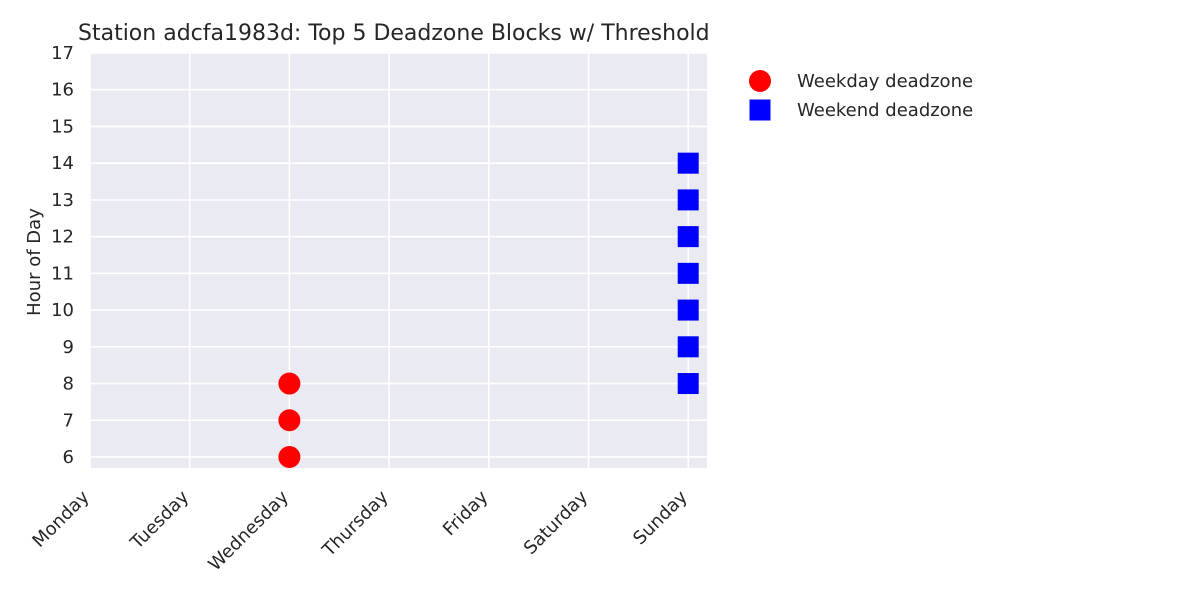 Image resolution: width=1200 pixels, height=600 pixels. Describe the element at coordinates (62, 163) in the screenshot. I see `y-tick-label: 14` at that location.